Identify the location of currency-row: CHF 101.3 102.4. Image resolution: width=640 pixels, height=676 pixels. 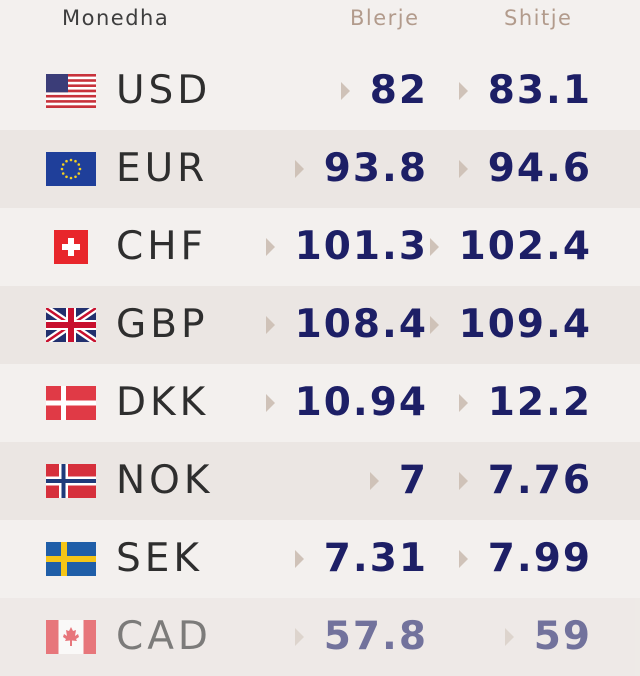
(320, 247).